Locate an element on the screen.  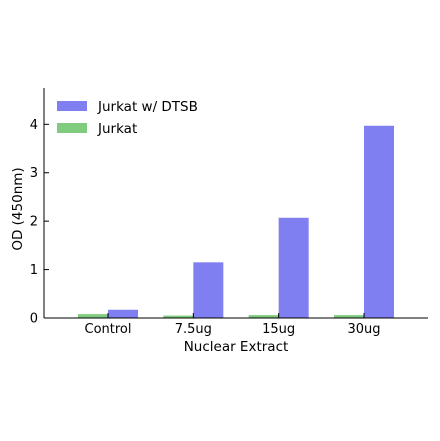
x-tick-label: 7.5ug is located at coordinates (193, 329).